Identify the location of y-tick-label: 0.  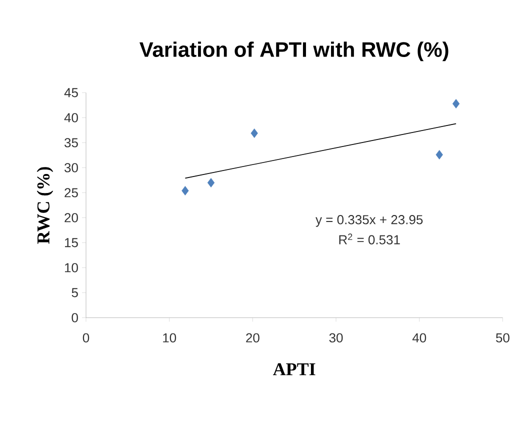
(75, 317).